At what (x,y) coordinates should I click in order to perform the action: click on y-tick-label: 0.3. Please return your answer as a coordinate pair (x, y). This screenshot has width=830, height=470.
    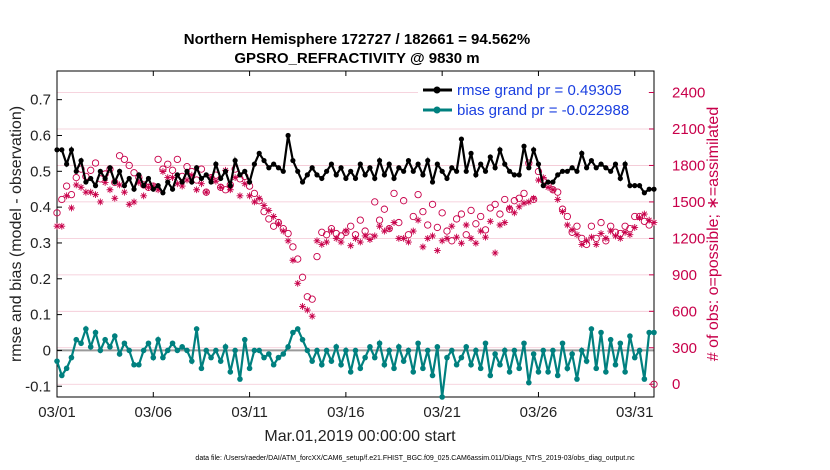
    Looking at the image, I should click on (40, 243).